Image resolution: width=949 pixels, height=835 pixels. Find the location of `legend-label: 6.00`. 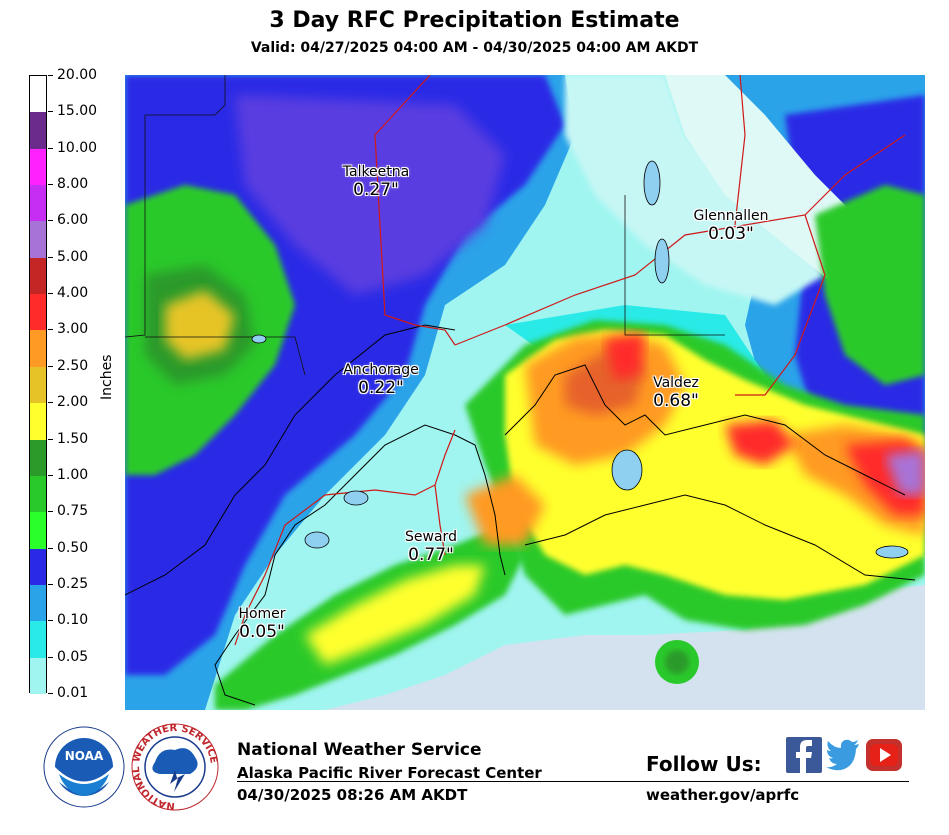

legend-label: 6.00 is located at coordinates (73, 220).